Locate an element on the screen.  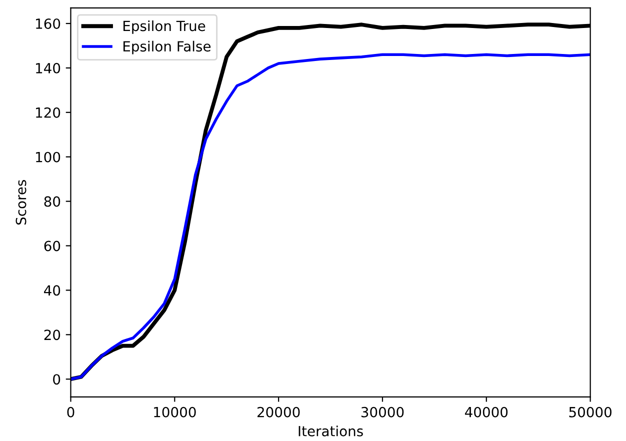
y-tick-label: 60 is located at coordinates (52, 246).